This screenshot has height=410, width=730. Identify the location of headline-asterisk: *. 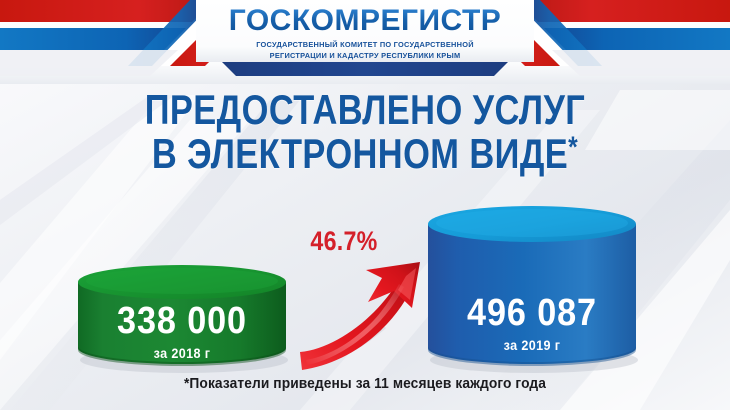
(573, 148).